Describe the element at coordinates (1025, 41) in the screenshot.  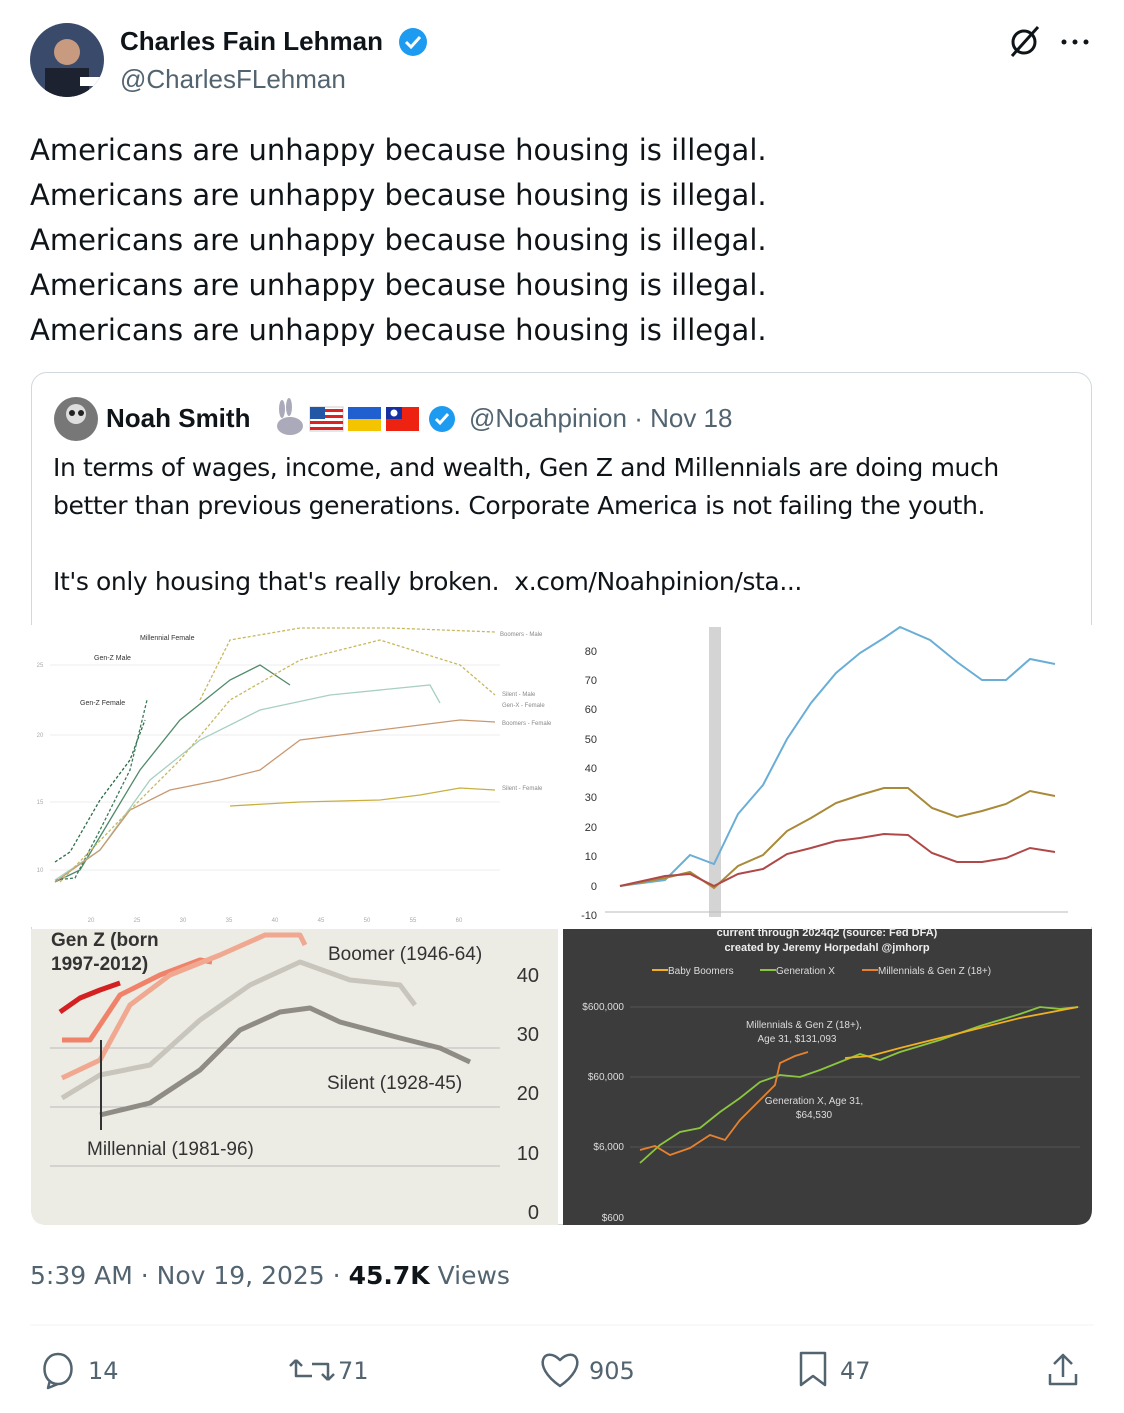
I see `grok-icon` at that location.